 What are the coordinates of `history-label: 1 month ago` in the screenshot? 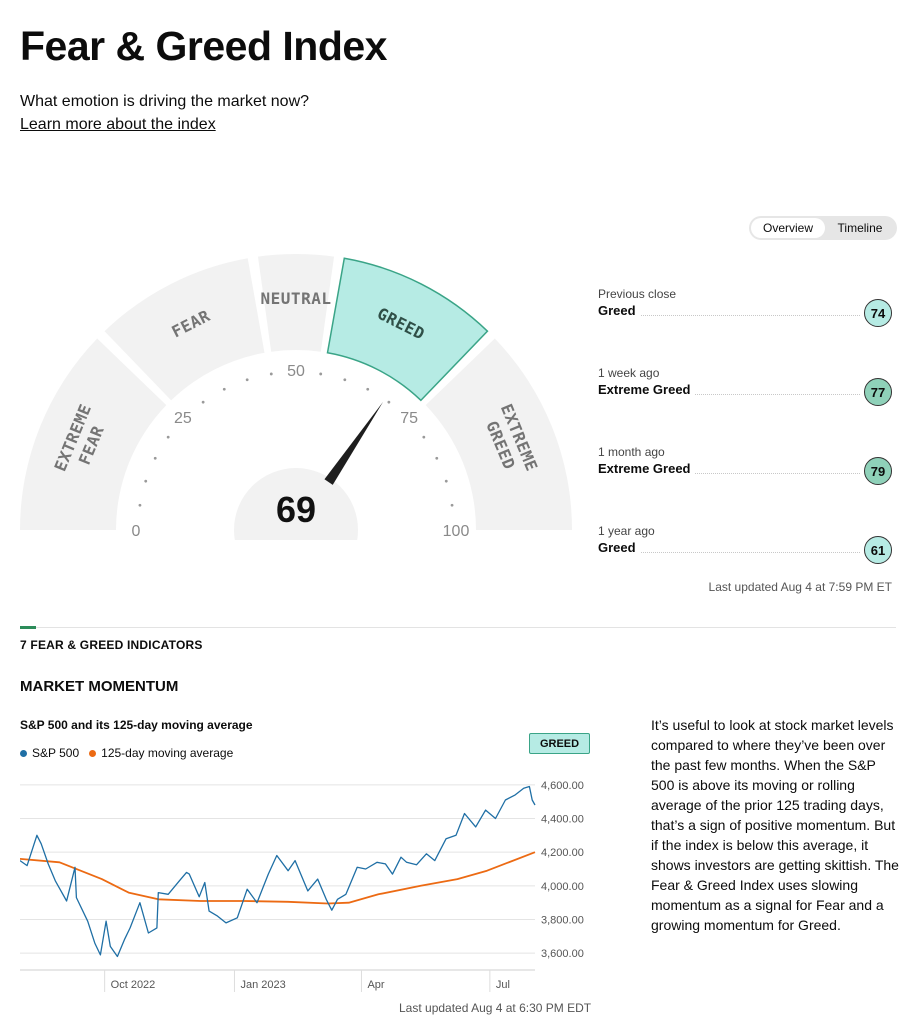 It's located at (631, 452).